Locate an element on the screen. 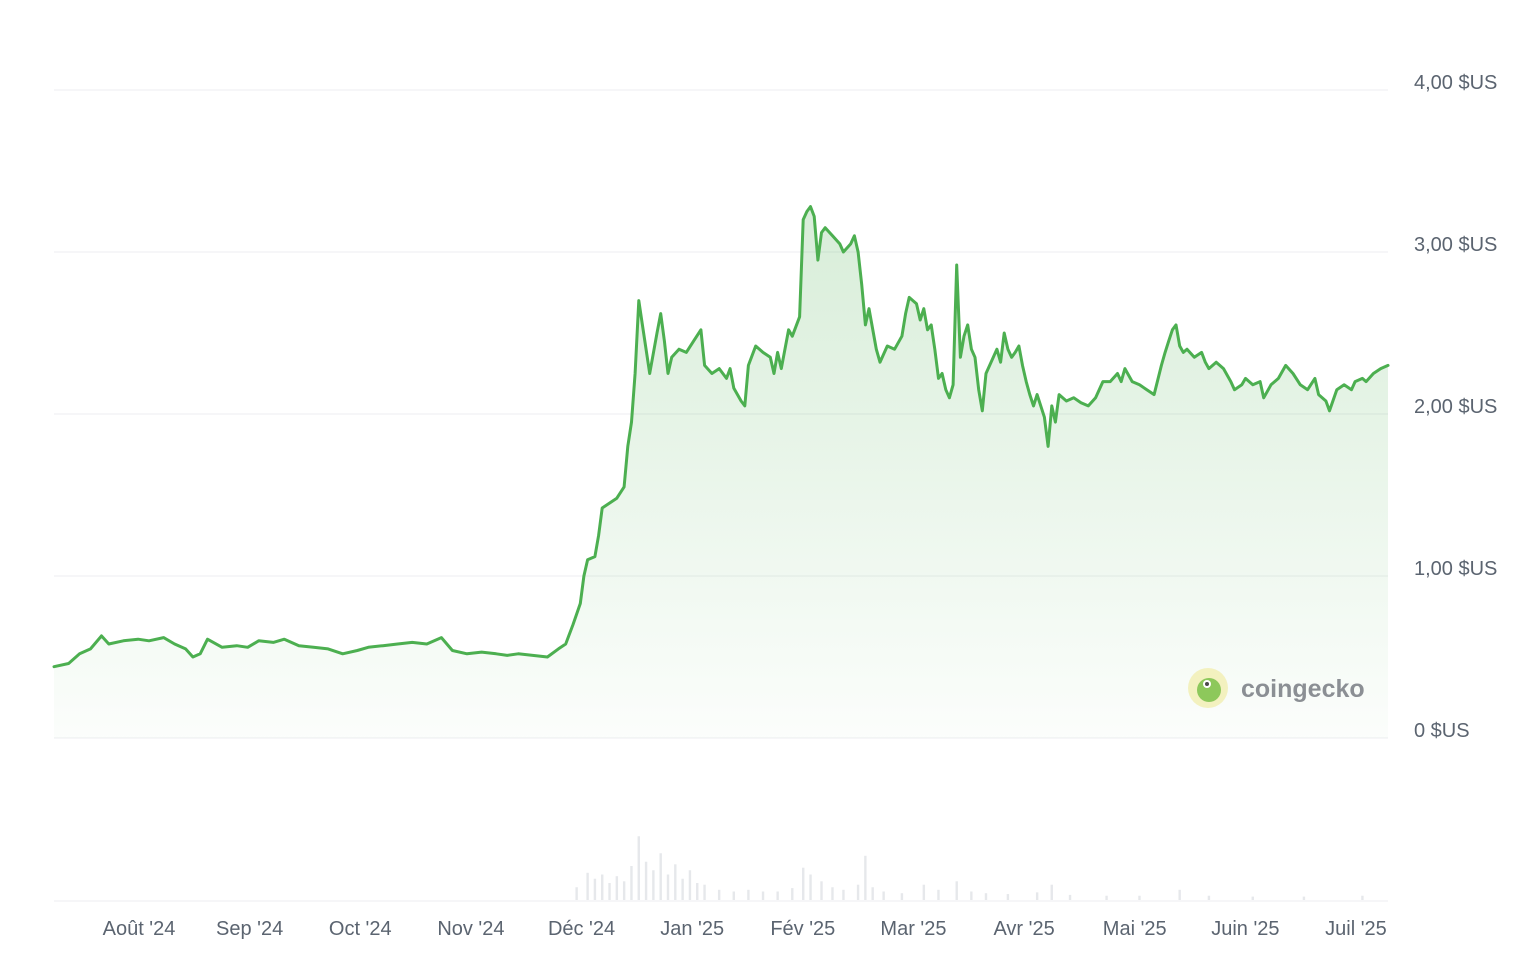 The height and width of the screenshot is (975, 1536). coingecko-watermark: coingecko is located at coordinates (1276, 688).